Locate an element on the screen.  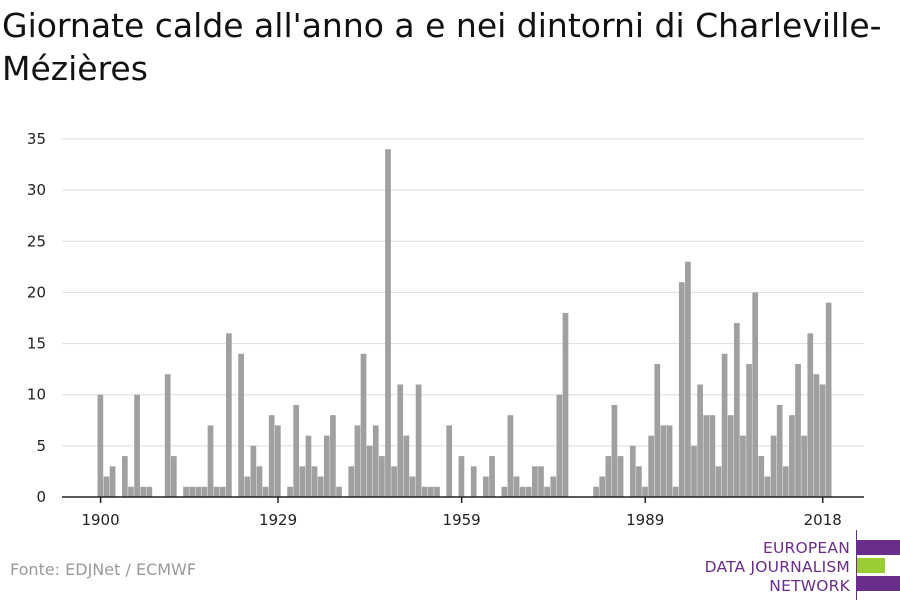
bar-year-2019 is located at coordinates (828, 399).